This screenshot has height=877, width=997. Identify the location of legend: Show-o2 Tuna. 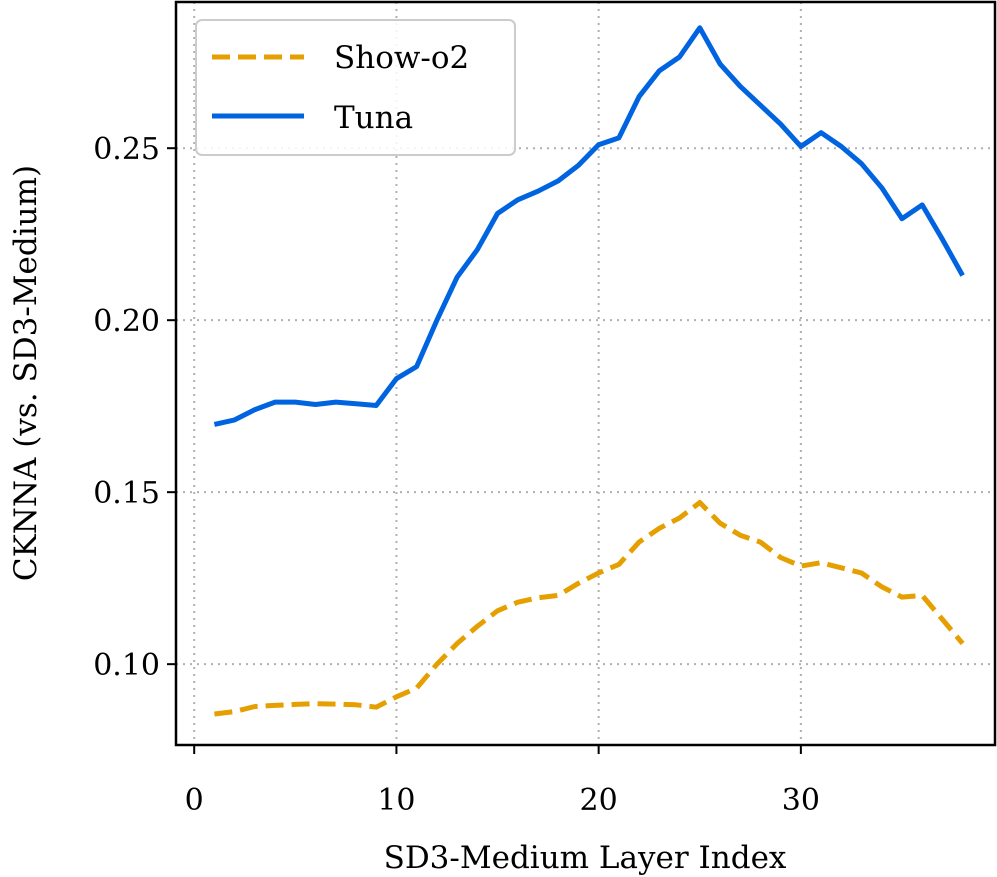
(355, 87).